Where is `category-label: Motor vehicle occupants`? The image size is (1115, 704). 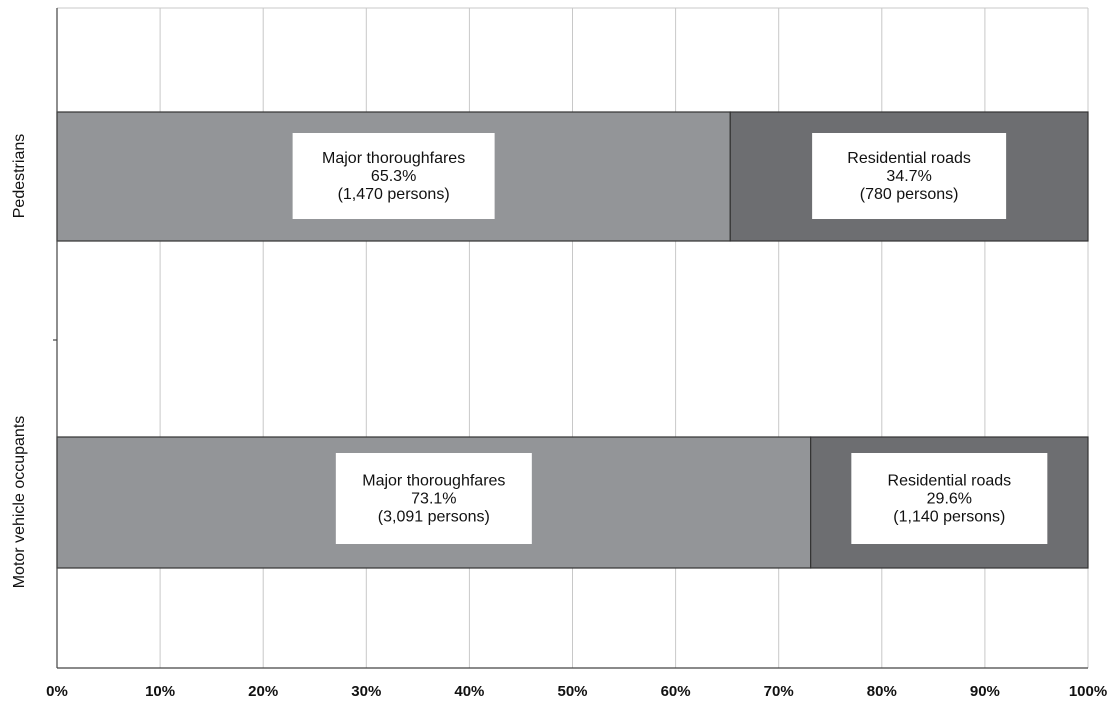 category-label: Motor vehicle occupants is located at coordinates (19, 502).